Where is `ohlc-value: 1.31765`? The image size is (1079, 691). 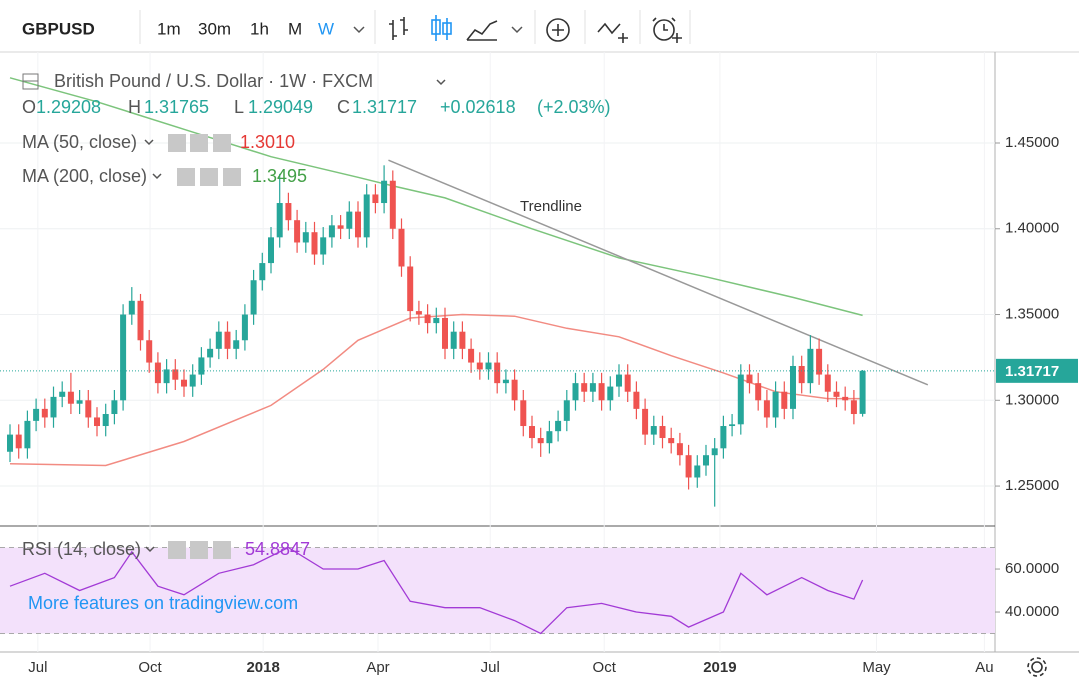 ohlc-value: 1.31765 is located at coordinates (176, 107).